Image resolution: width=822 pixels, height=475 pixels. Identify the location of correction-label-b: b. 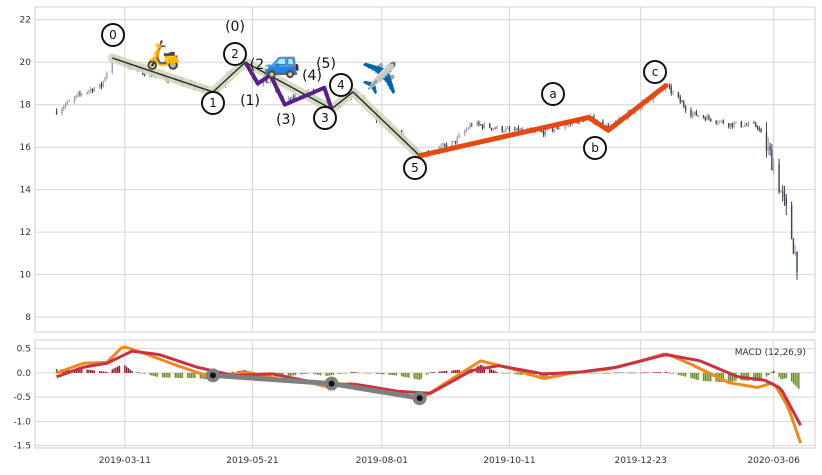
(595, 148).